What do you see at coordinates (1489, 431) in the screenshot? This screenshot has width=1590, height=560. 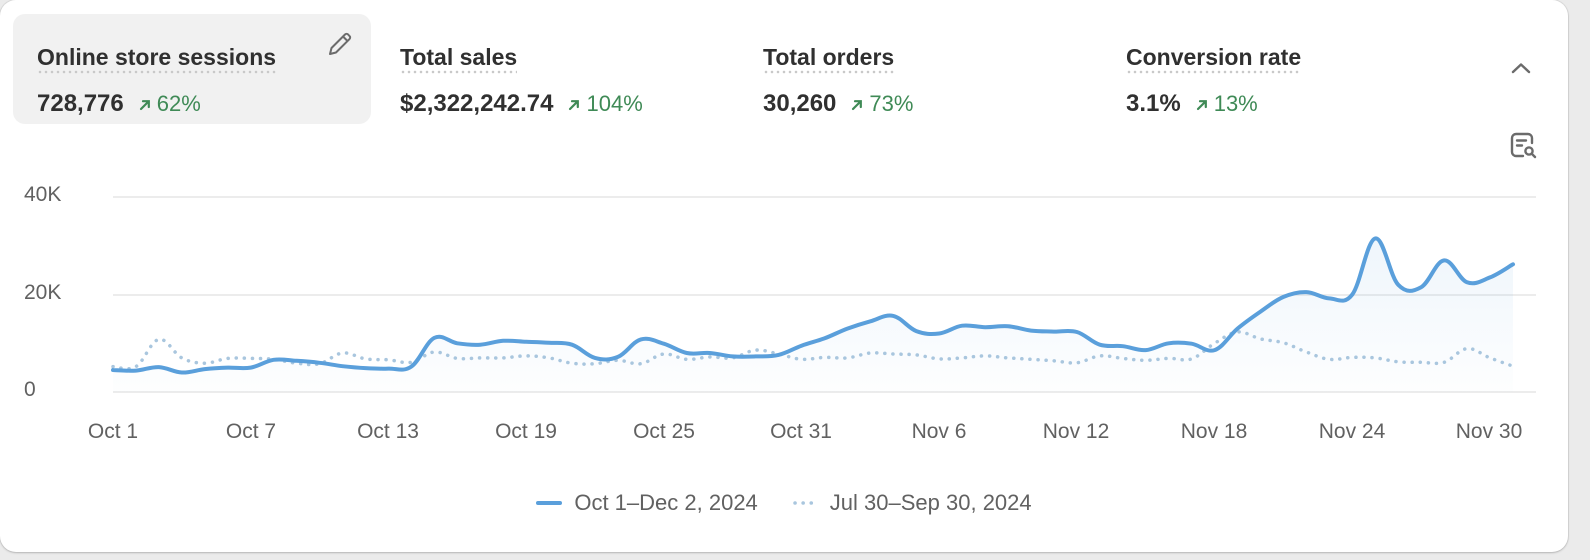 I see `x-tick-label: Nov 30` at bounding box center [1489, 431].